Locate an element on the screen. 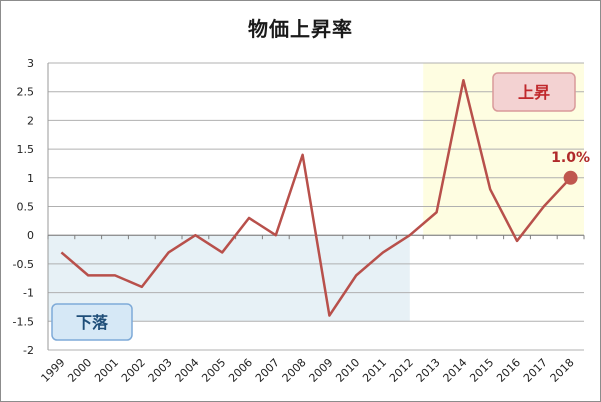  annotation-label: 1.0% is located at coordinates (570, 158).